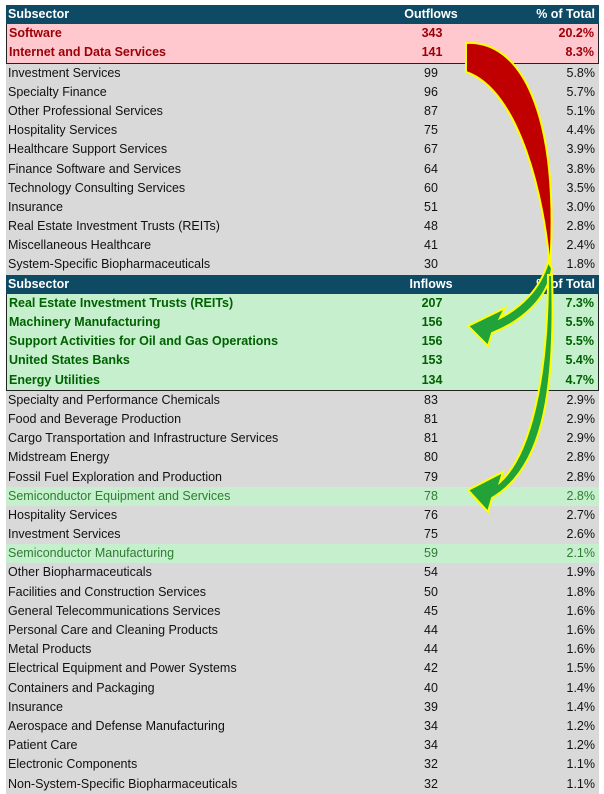  What do you see at coordinates (302, 650) in the screenshot?
I see `table-row: Metal Products 44 1.6%` at bounding box center [302, 650].